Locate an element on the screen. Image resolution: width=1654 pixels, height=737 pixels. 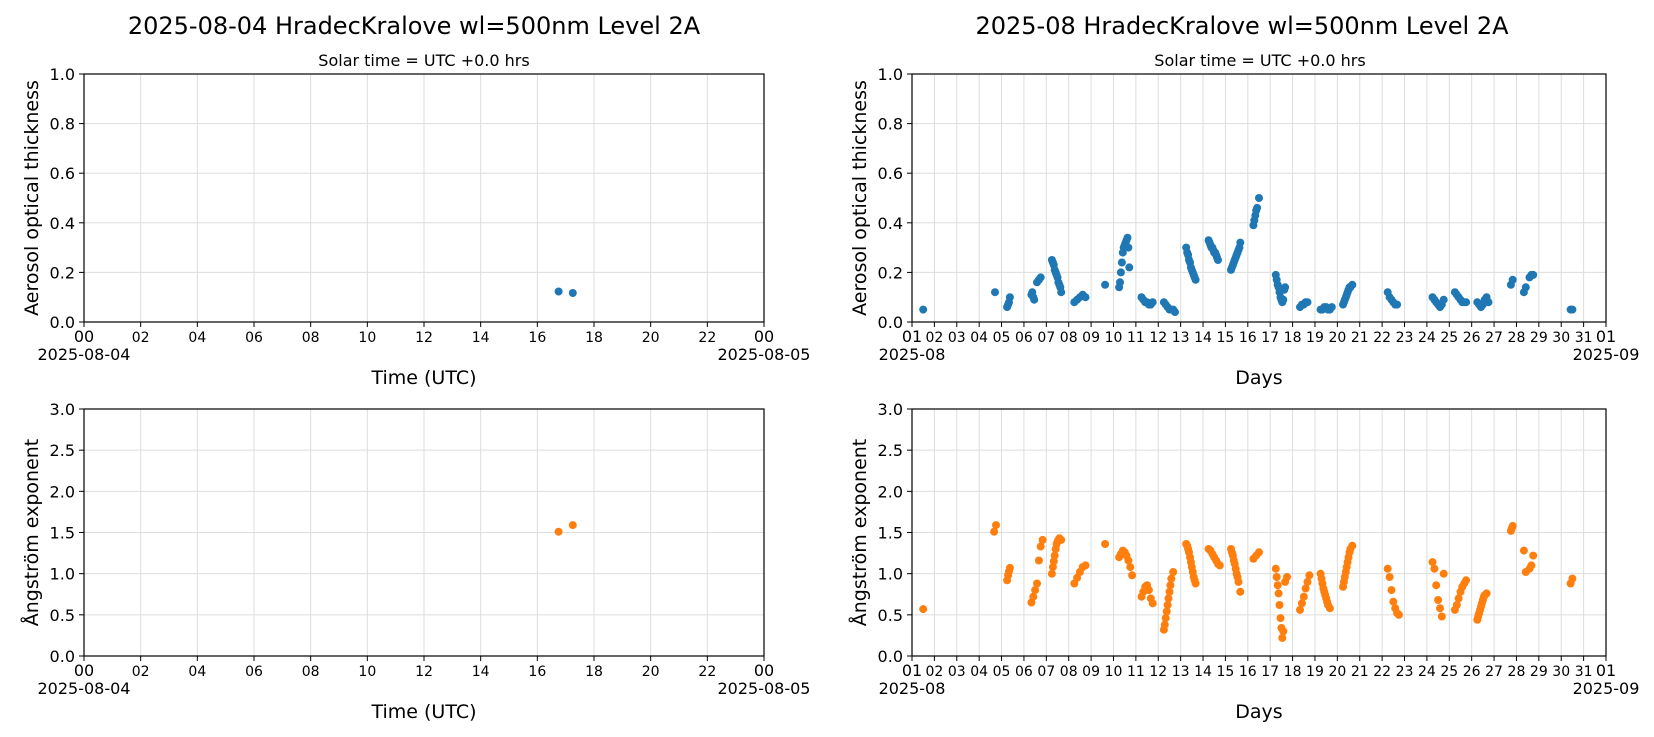
grid is located at coordinates (1259, 532).